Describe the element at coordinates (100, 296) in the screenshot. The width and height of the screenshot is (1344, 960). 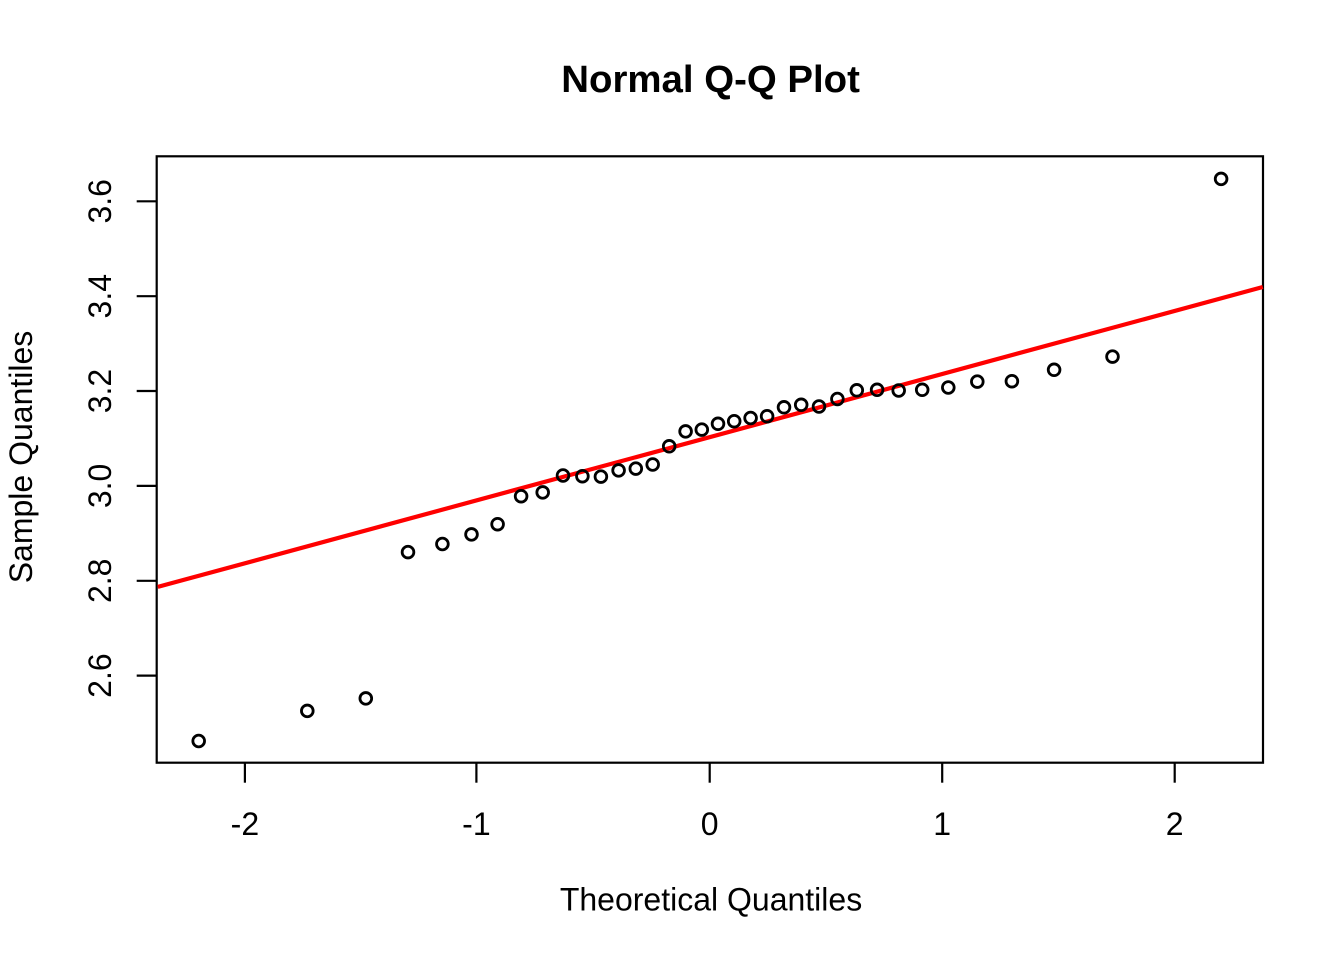
I see `svg-text: 3.4` at that location.